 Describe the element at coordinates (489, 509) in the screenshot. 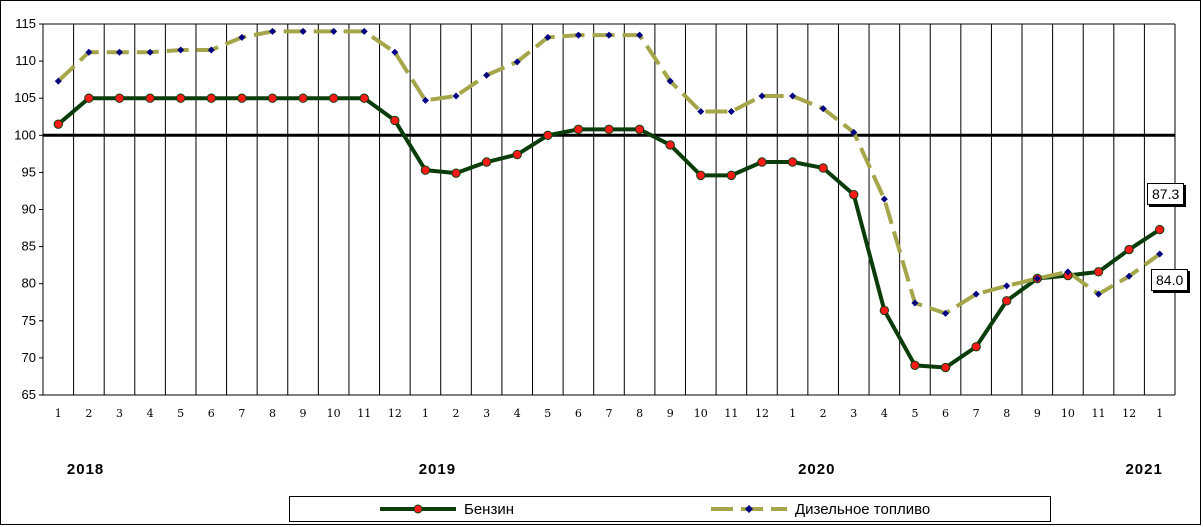

I see `legend-label-benzin: Бензин` at that location.